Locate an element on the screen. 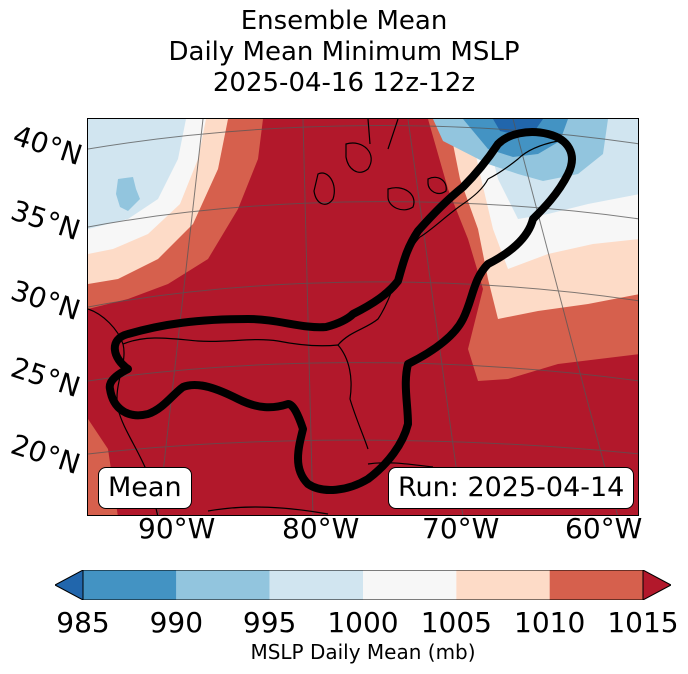 The image size is (688, 674). lat-label-25: 25°N is located at coordinates (45, 377).